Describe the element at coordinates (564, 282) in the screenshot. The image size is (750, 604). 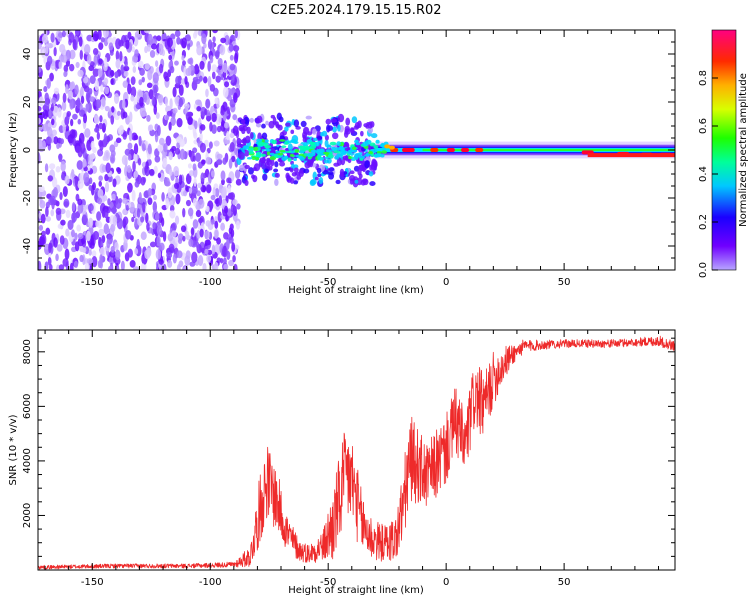
I see `spectrogram-x-tick-label: 50` at that location.